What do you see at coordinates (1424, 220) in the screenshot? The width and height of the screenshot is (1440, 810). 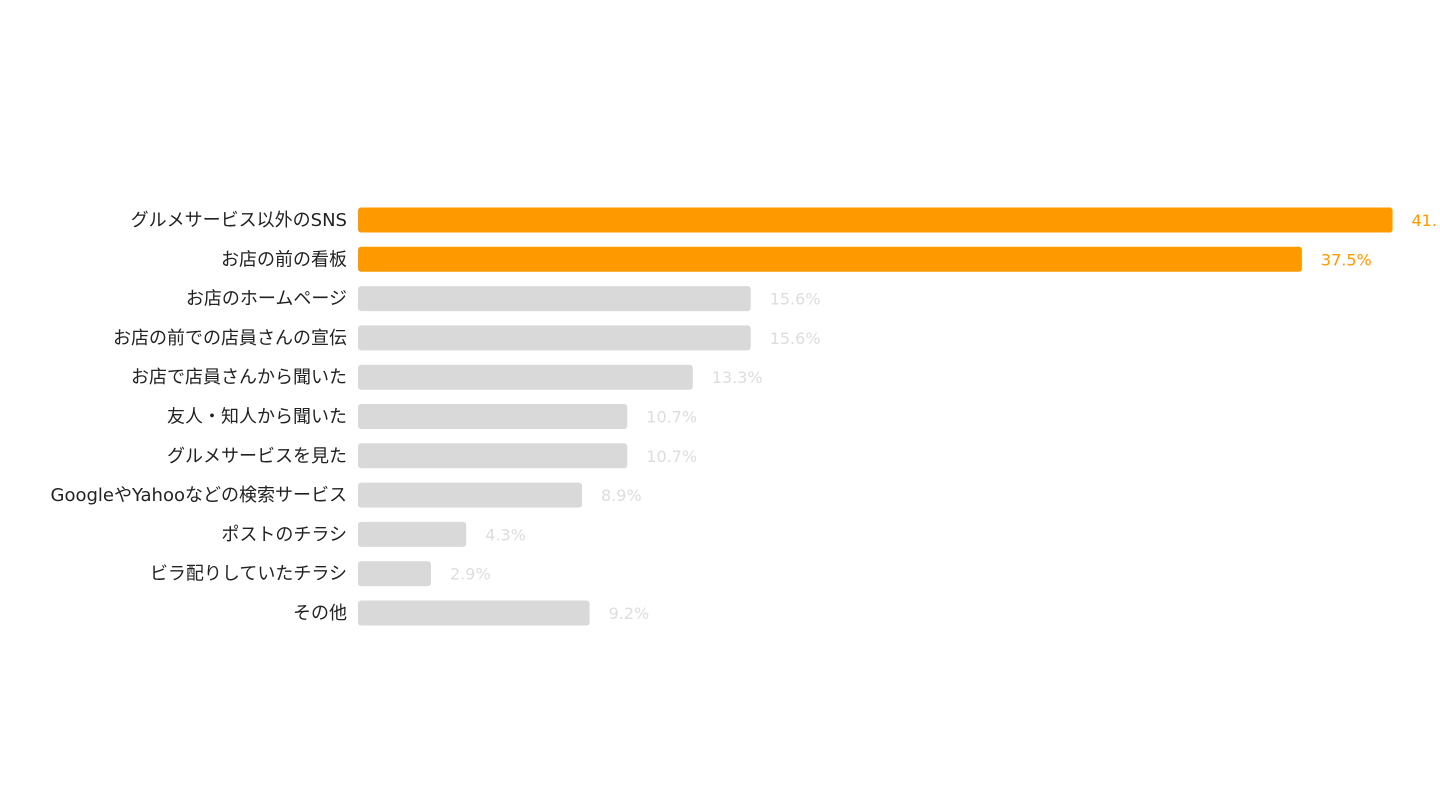 I see `value-label-0: 41.` at bounding box center [1424, 220].